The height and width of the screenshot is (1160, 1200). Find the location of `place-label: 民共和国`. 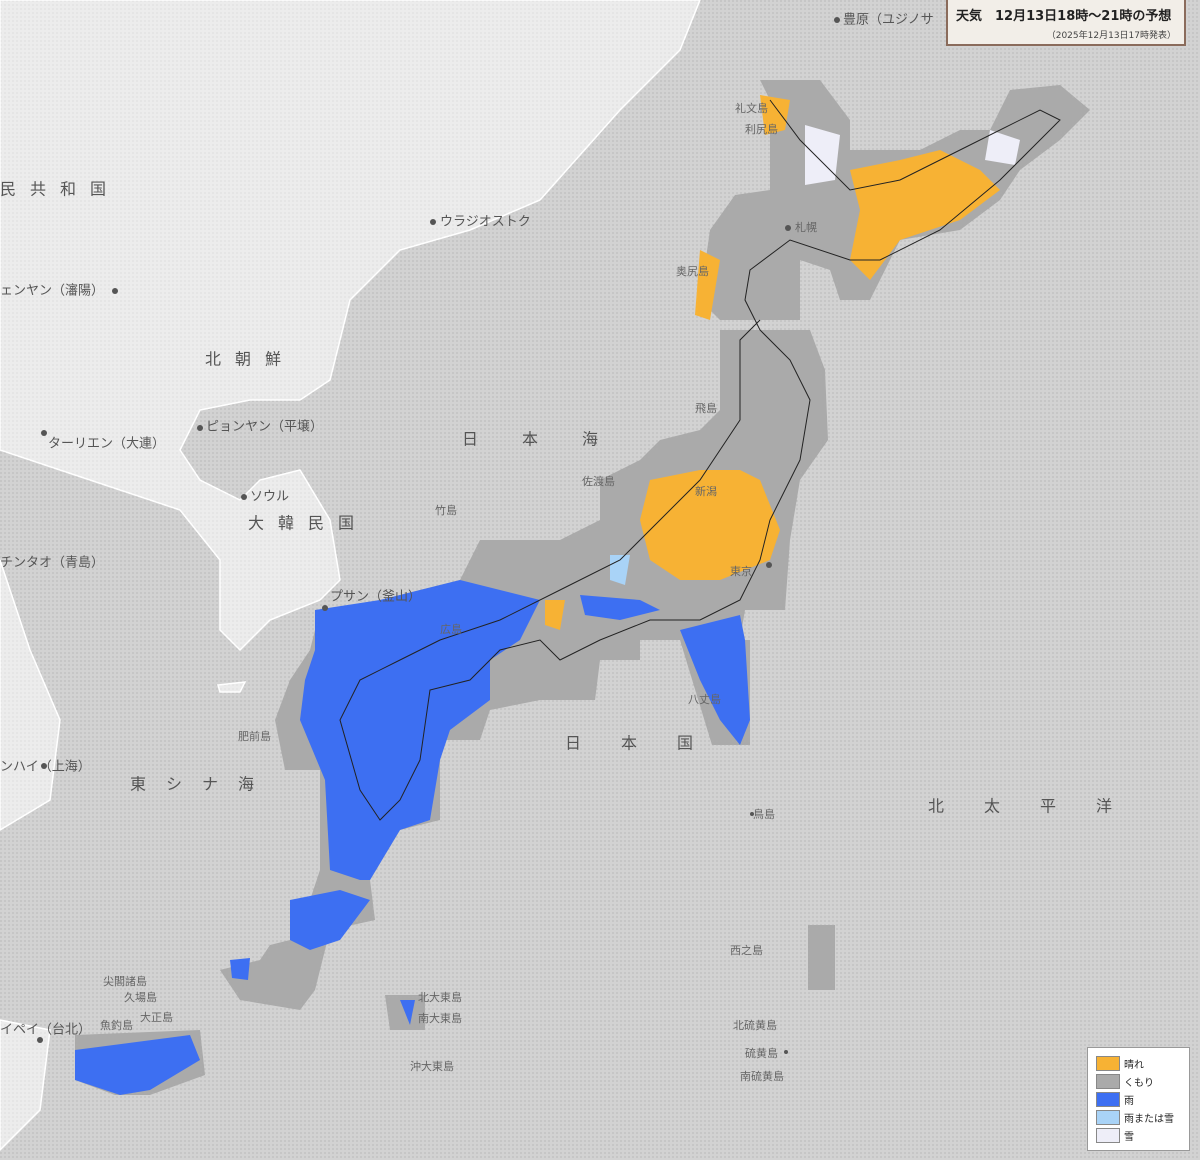

place-label: 民共和国 is located at coordinates (60, 189).